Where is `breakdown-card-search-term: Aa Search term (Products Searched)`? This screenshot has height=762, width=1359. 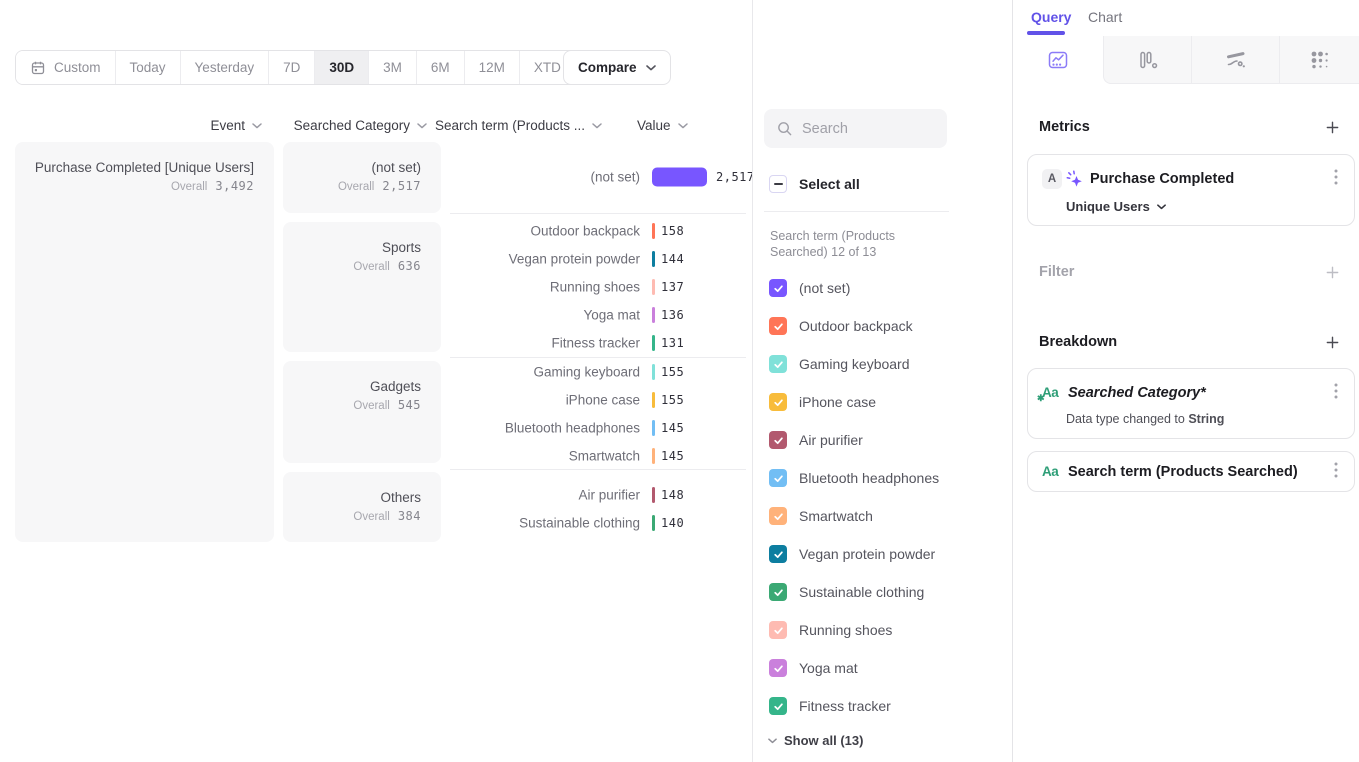
breakdown-card-search-term: Aa Search term (Products Searched) is located at coordinates (1191, 471).